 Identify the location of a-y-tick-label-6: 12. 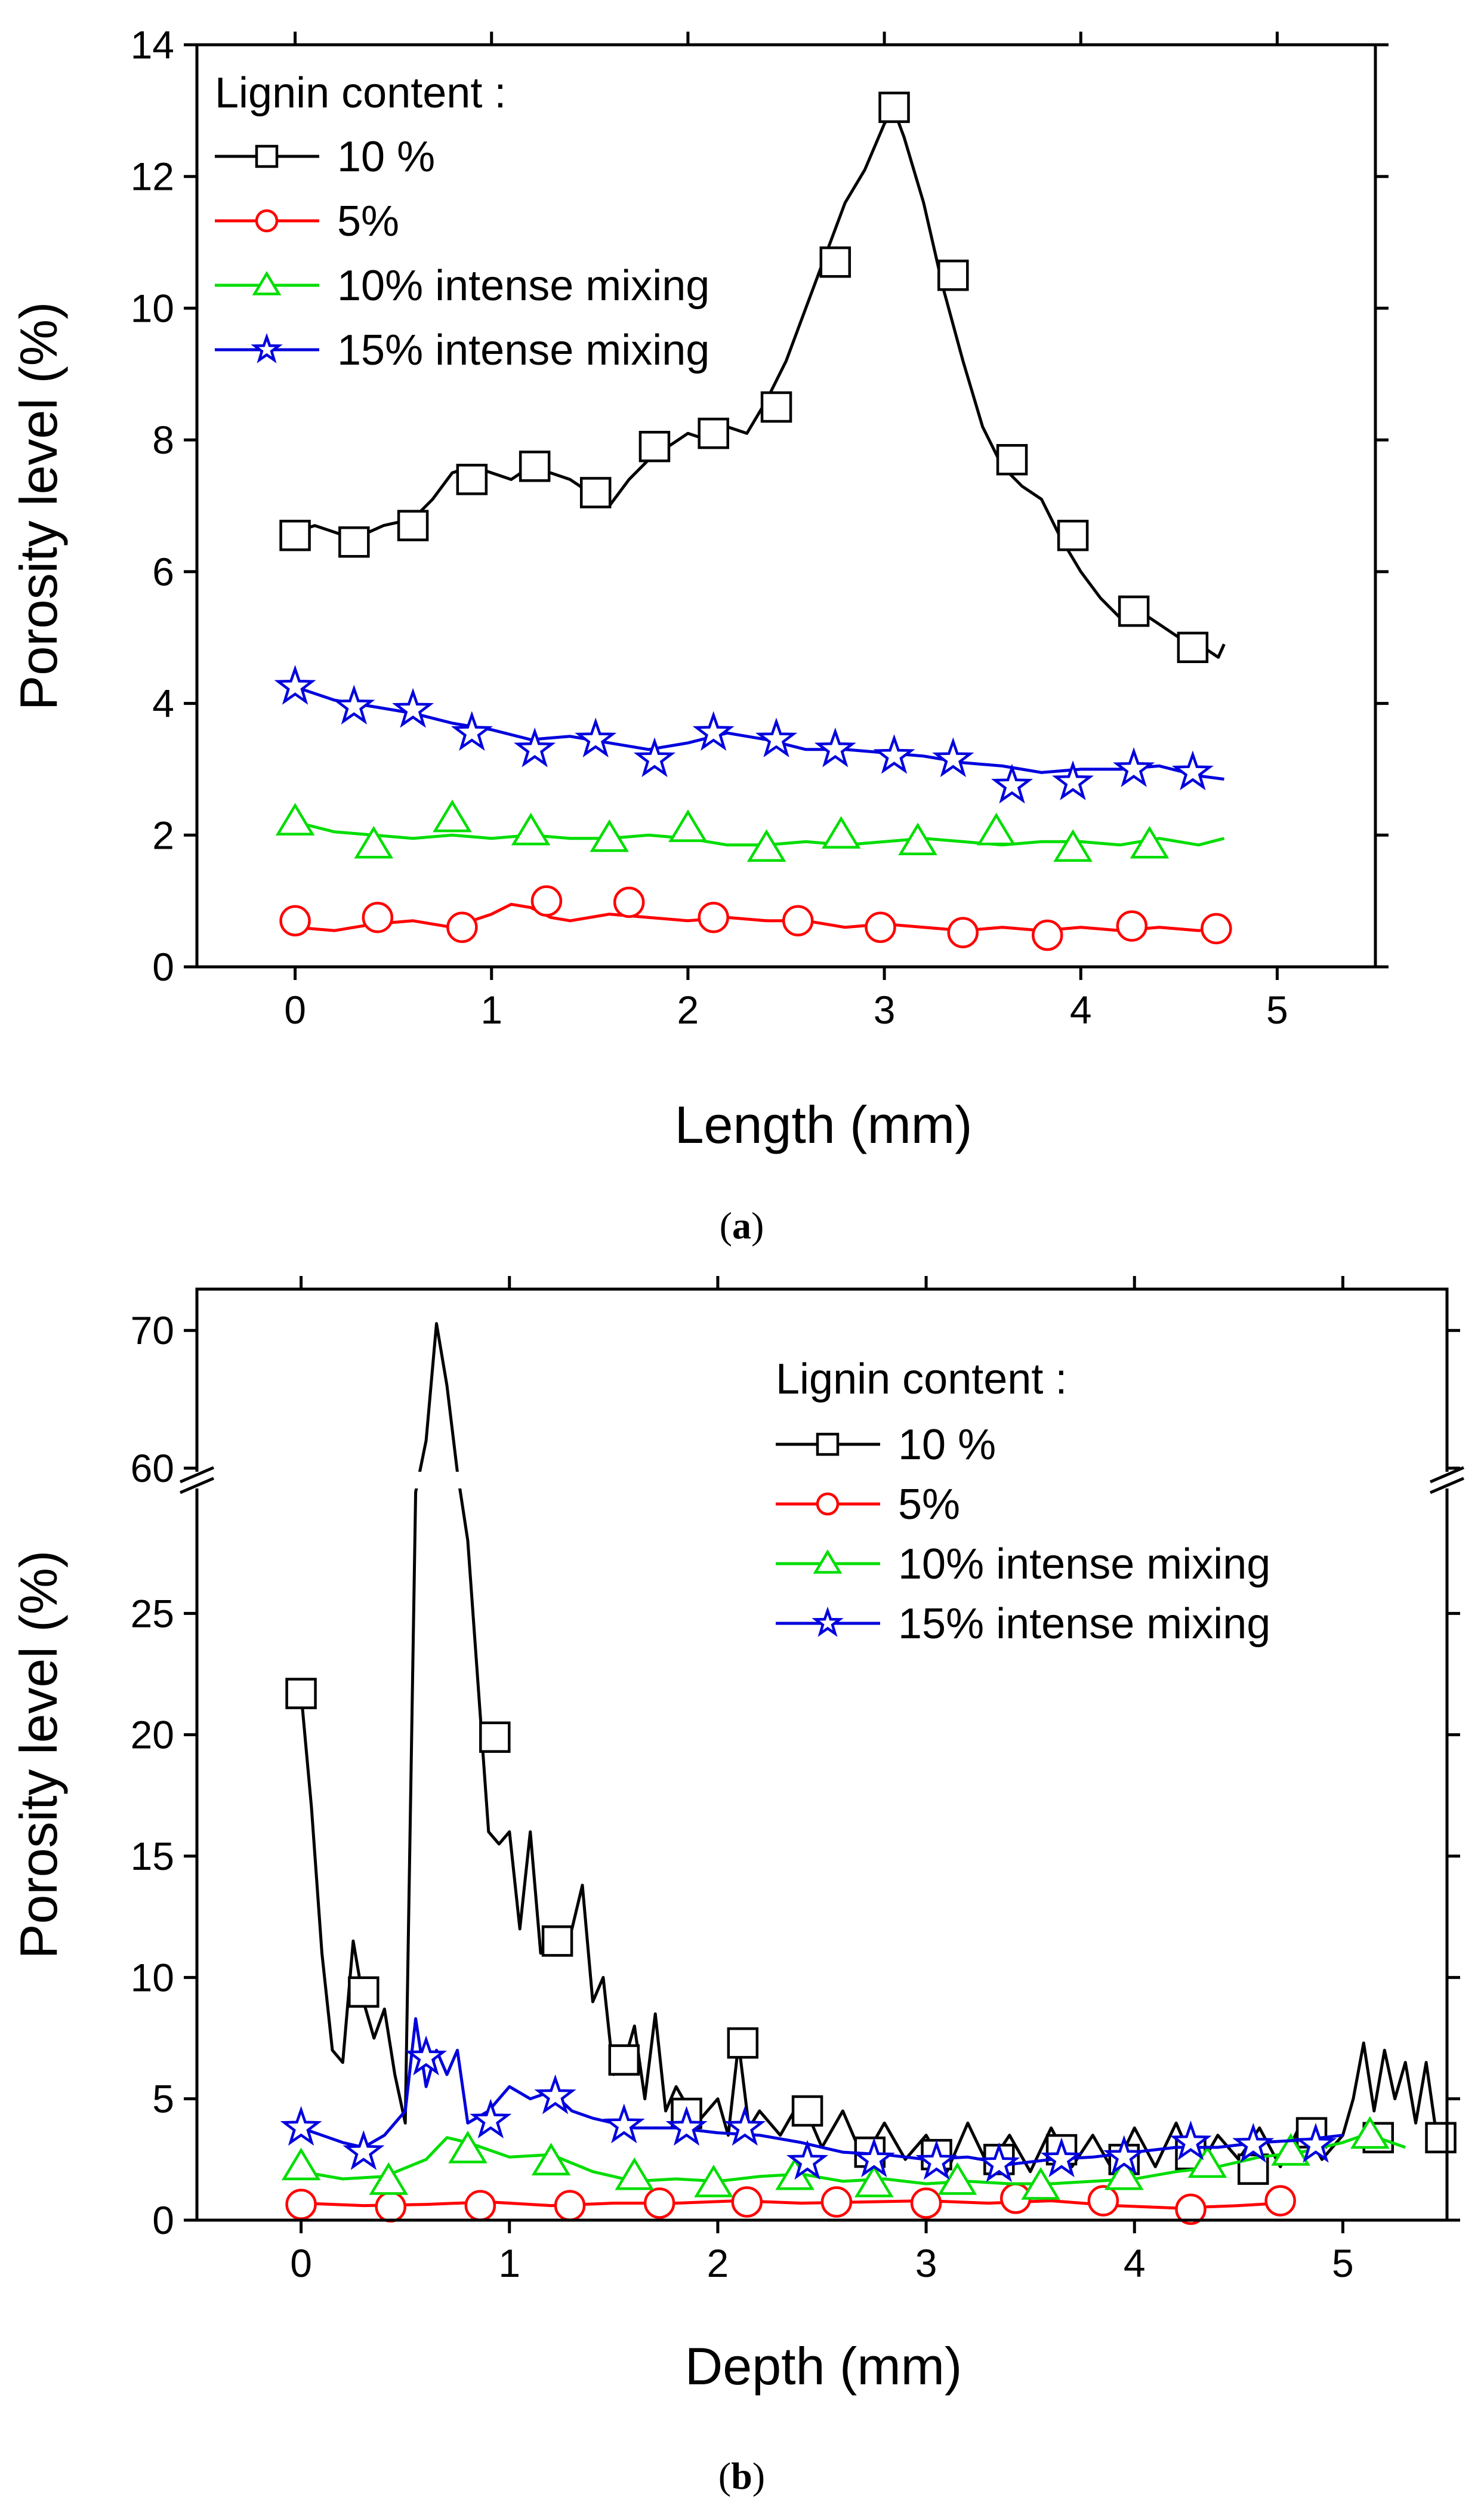
(153, 177).